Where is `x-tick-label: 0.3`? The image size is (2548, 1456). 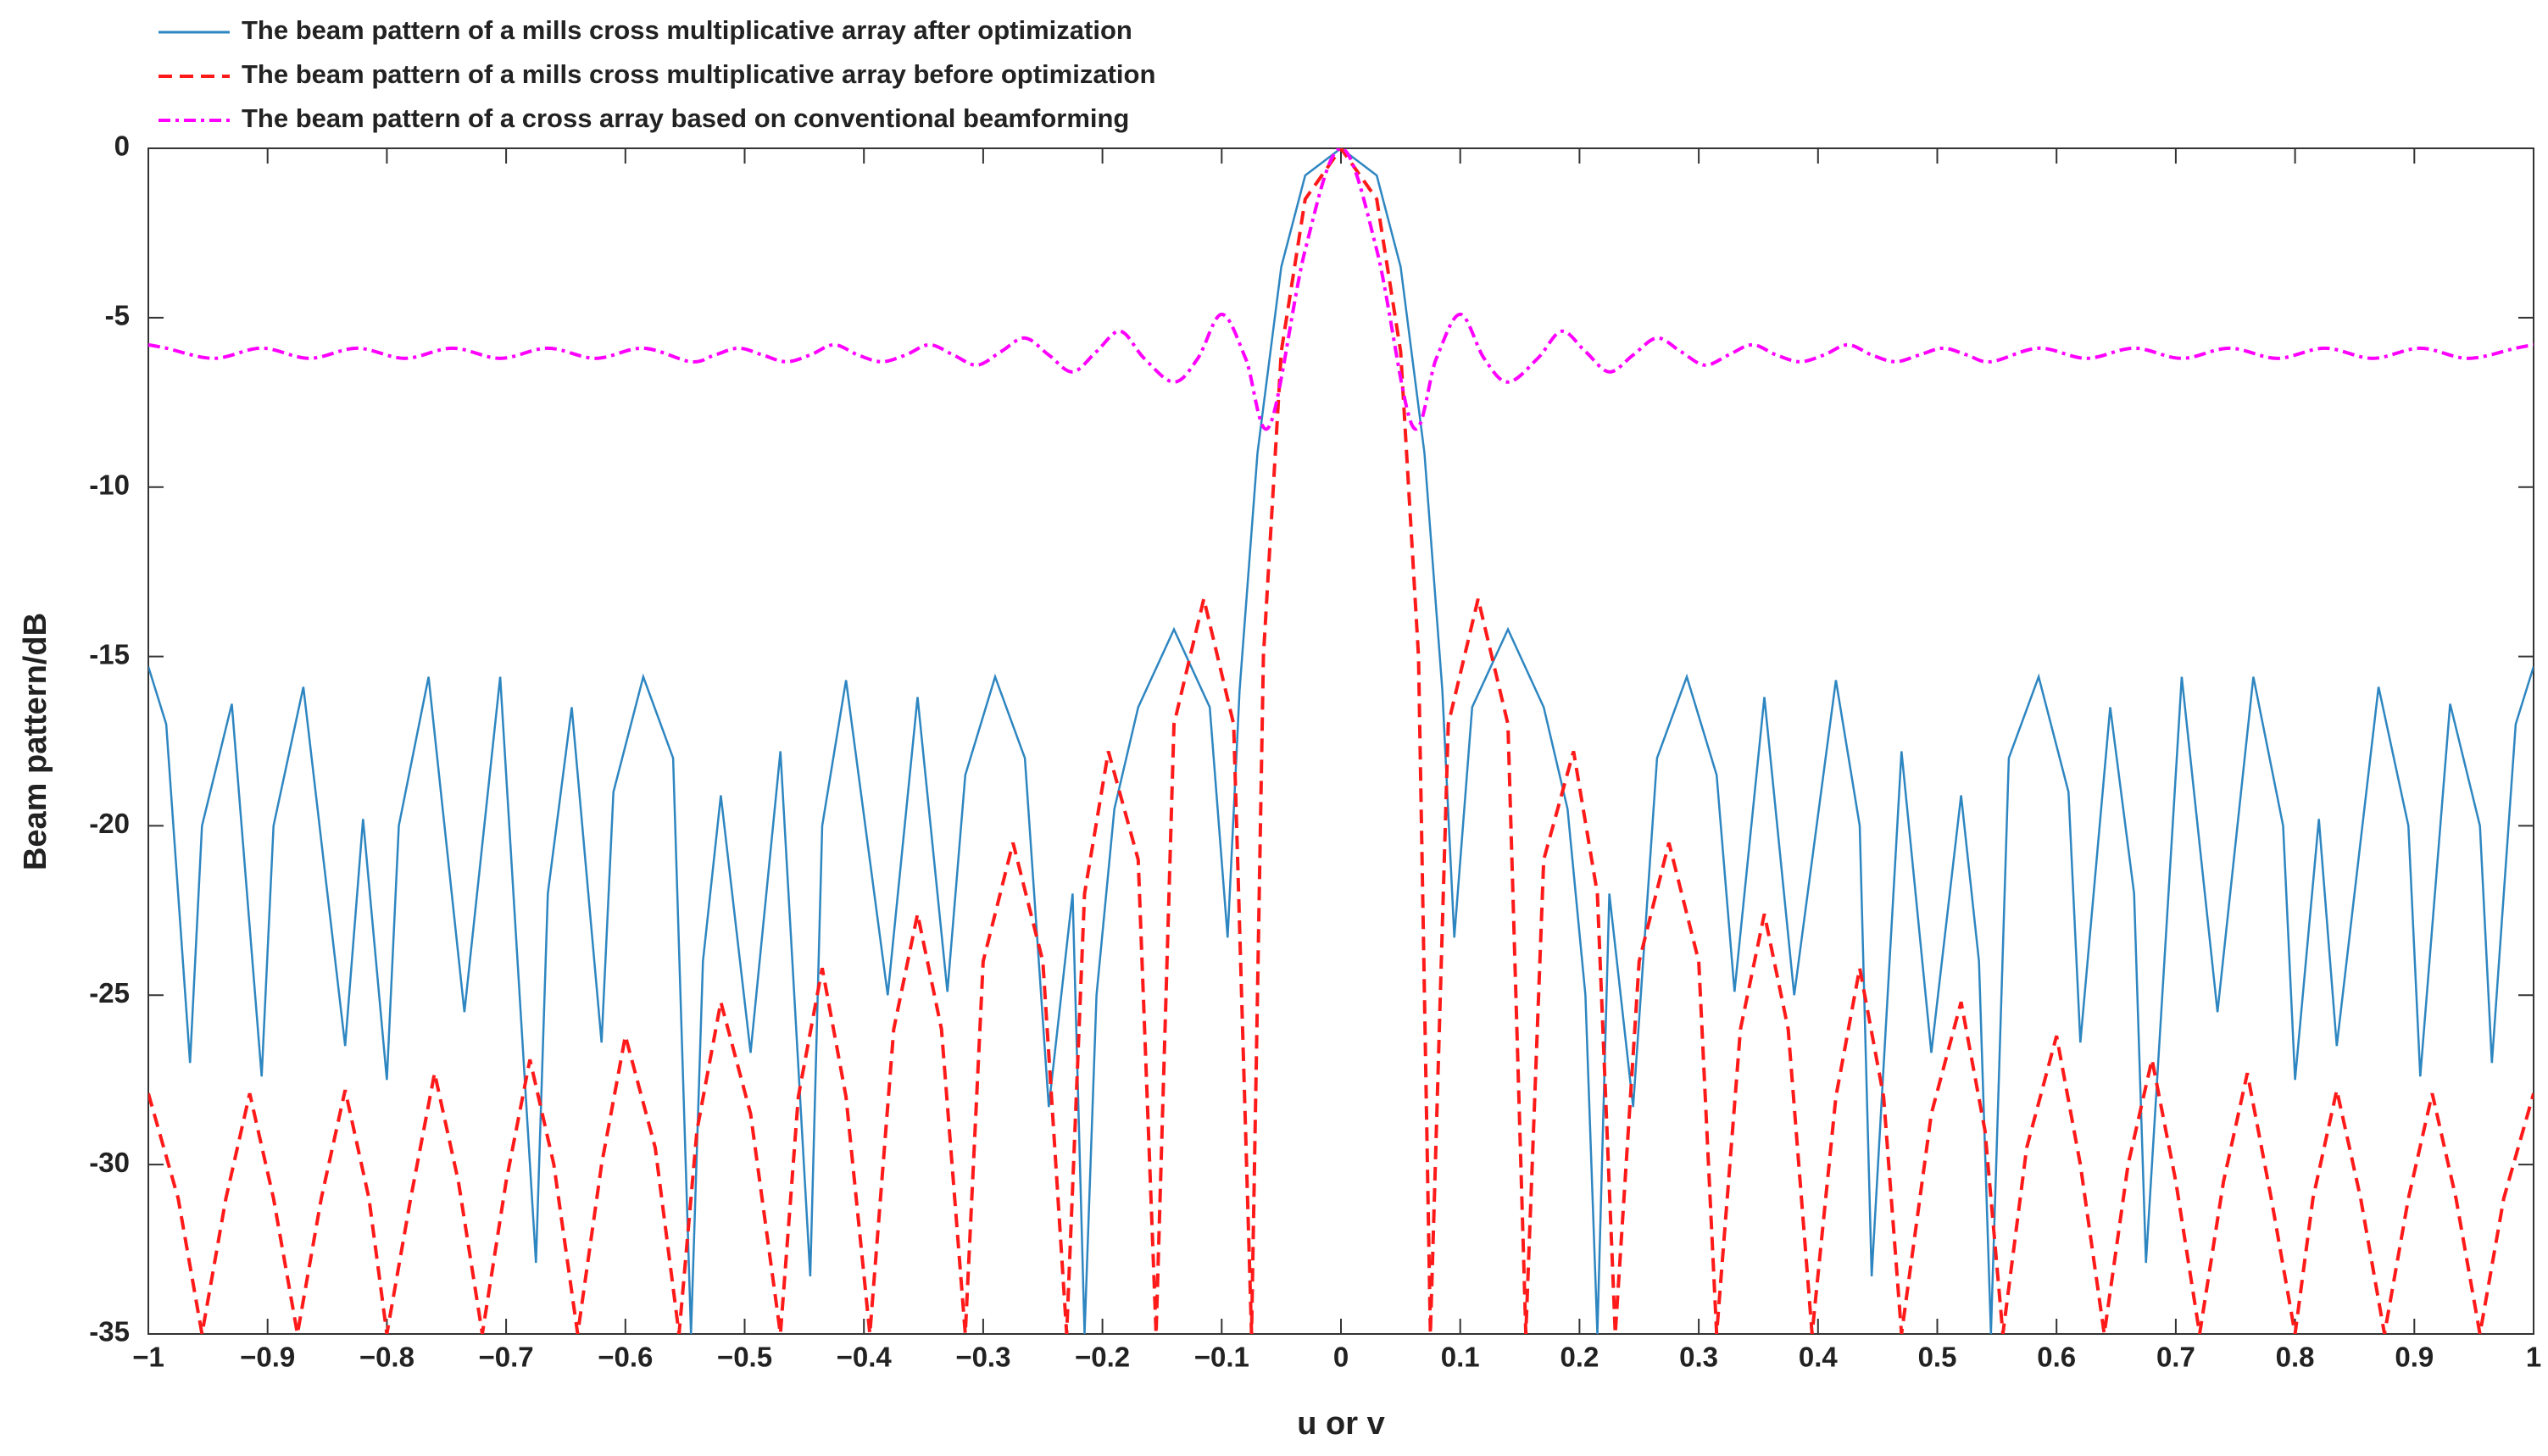
x-tick-label: 0.3 is located at coordinates (1698, 1358).